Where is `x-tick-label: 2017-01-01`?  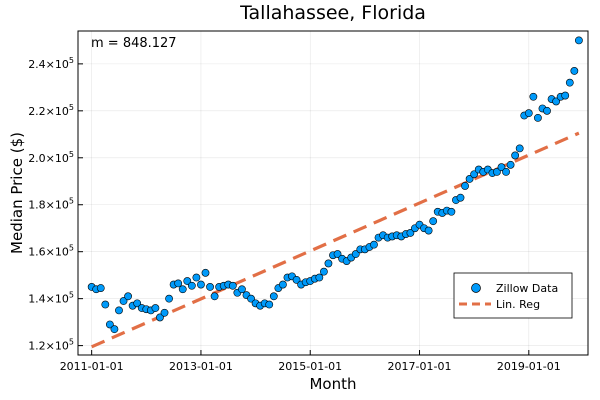
x-tick-label: 2017-01-01 is located at coordinates (420, 366).